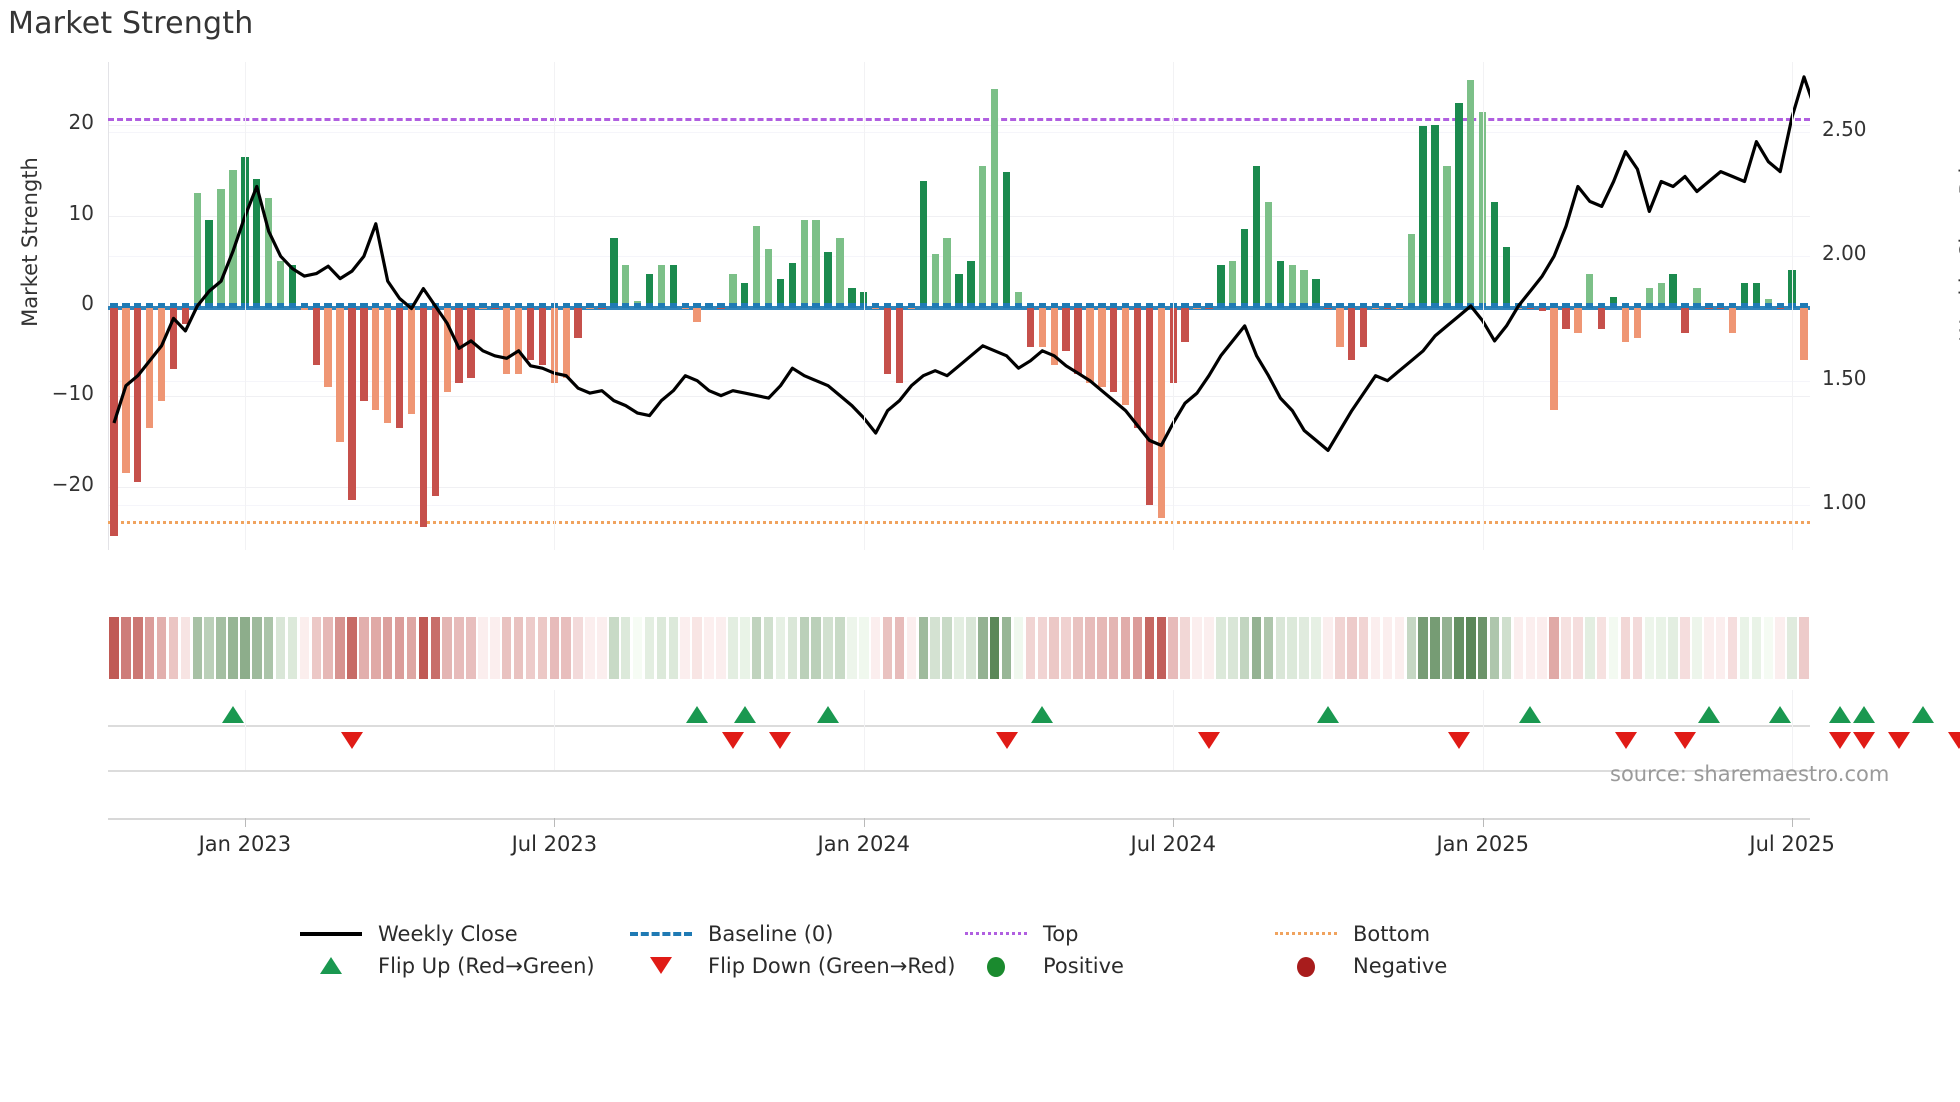  What do you see at coordinates (1352, 934) in the screenshot?
I see `legend-item: Bottom` at bounding box center [1352, 934].